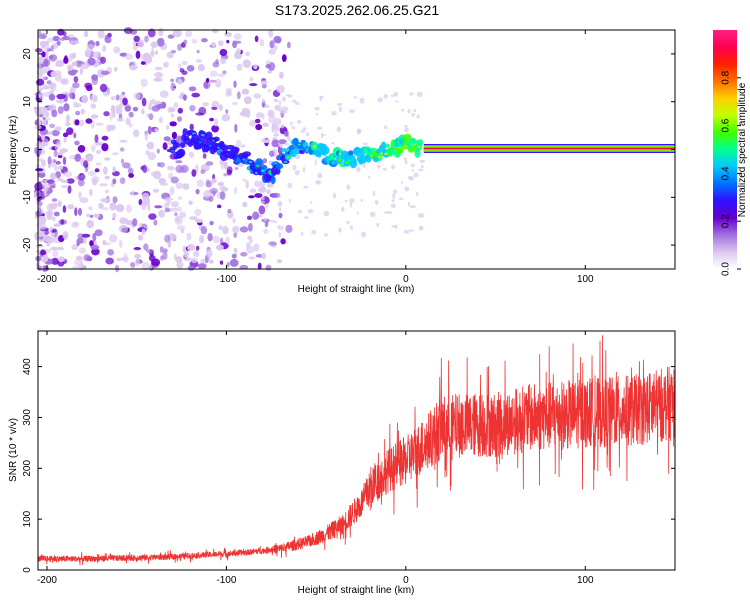 This screenshot has height=600, width=750. Describe the element at coordinates (27, 54) in the screenshot. I see `spectrogram-y-tick-label: 20` at that location.